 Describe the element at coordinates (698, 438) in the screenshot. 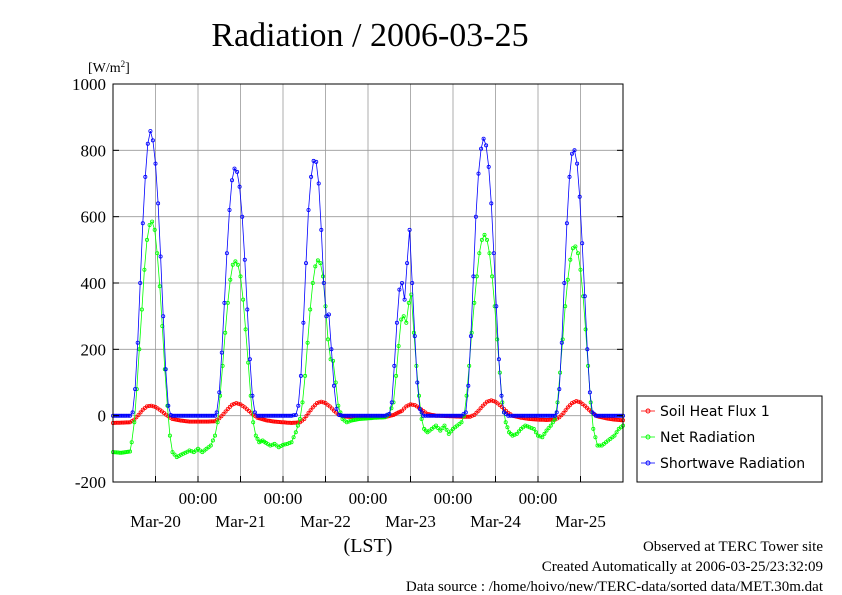

I see `legend-item: Net Radiation` at that location.